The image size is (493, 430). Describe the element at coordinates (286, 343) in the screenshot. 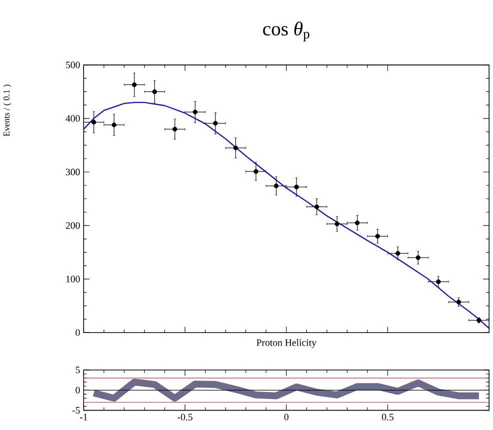

I see `x-axis-title: Proton Helicity` at that location.